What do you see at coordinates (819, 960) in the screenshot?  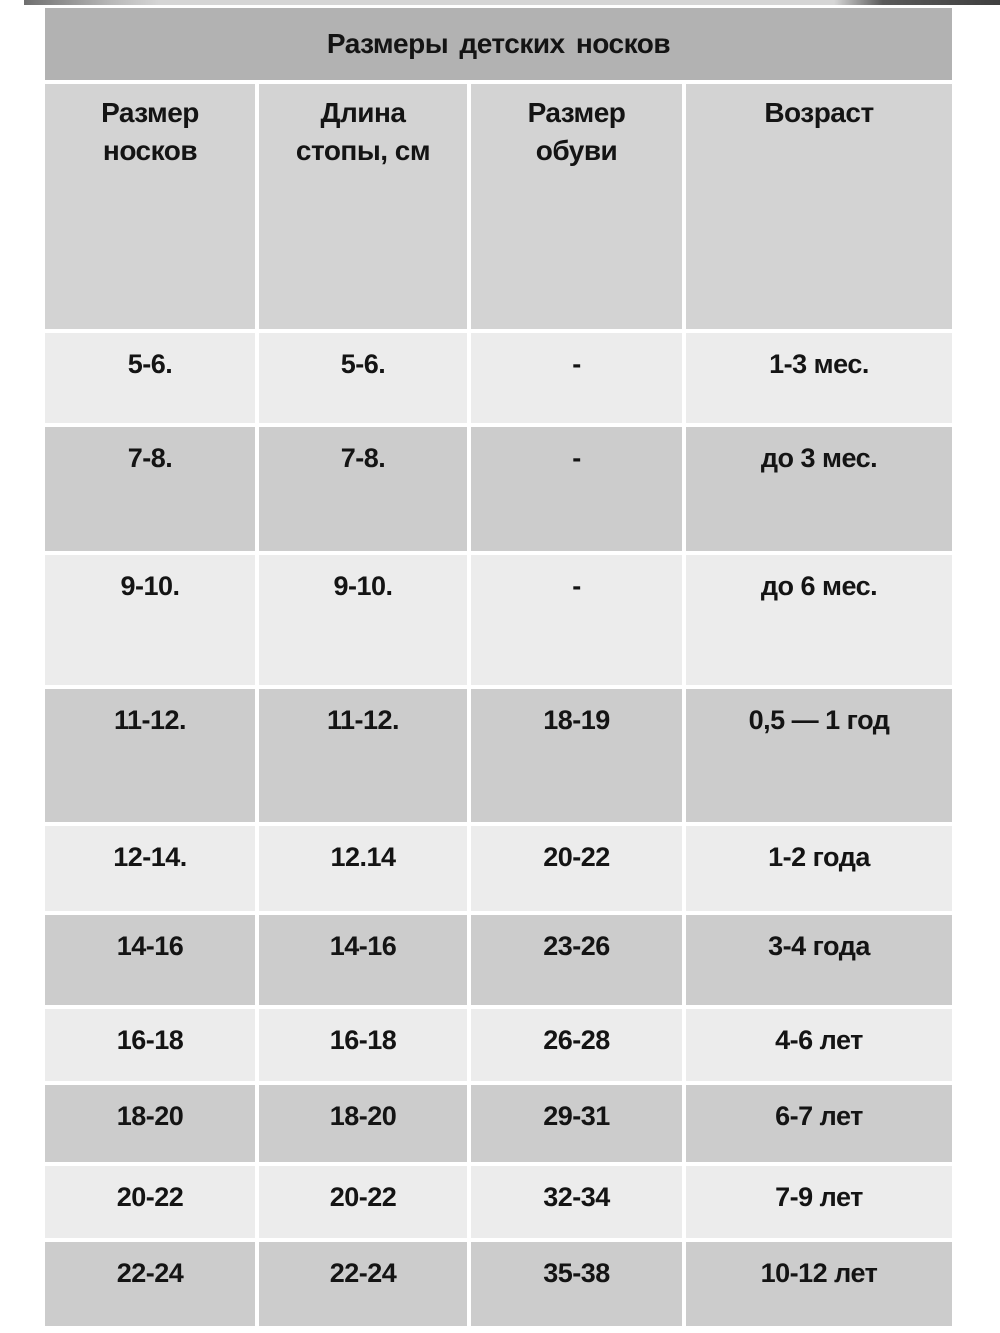 I see `table-cell: 3-4 года` at bounding box center [819, 960].